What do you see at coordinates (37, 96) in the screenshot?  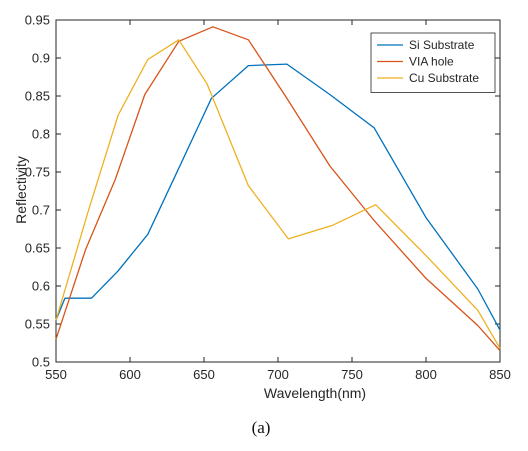 I see `y-tick-label: 0.85` at bounding box center [37, 96].